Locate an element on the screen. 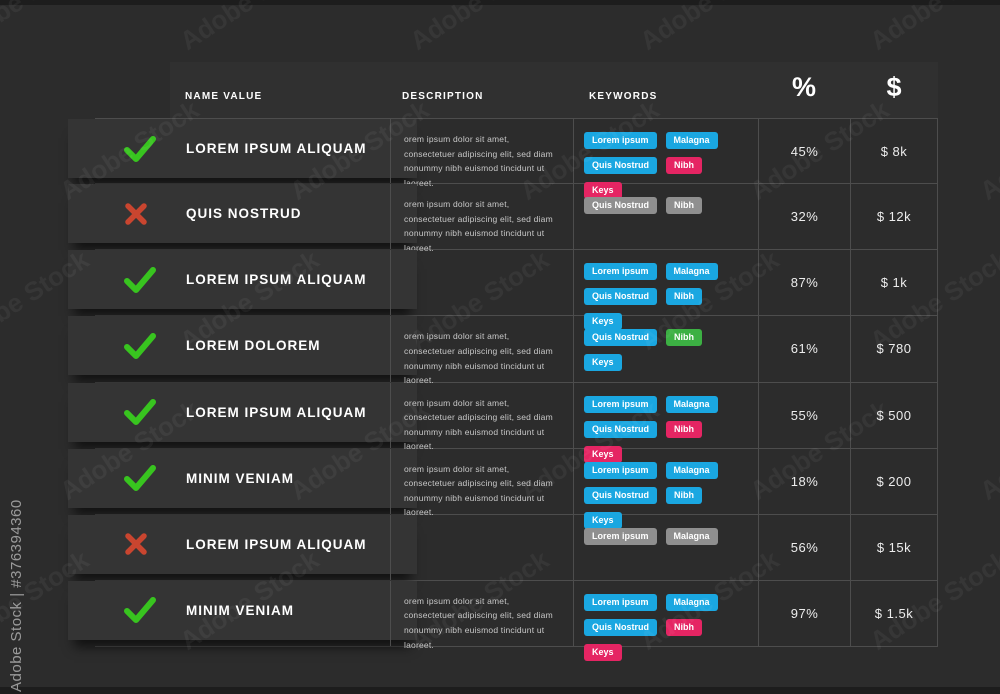 The image size is (1000, 694). row-keywords-cell: Quis Nostrud Nibh Keys is located at coordinates (665, 349).